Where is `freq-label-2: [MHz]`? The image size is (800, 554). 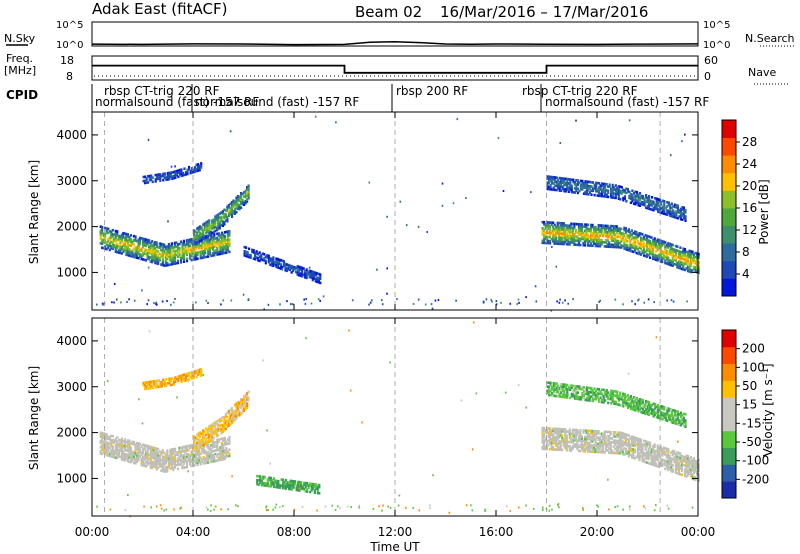 freq-label-2: [MHz] is located at coordinates (20, 70).